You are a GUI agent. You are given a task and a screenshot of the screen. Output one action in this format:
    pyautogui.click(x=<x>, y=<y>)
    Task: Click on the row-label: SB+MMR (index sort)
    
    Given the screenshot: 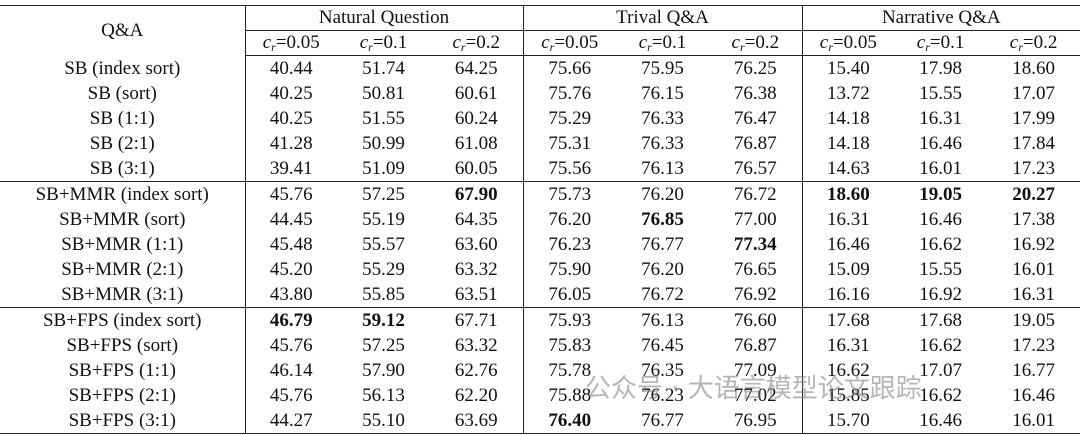 What is the action you would take?
    pyautogui.click(x=123, y=194)
    